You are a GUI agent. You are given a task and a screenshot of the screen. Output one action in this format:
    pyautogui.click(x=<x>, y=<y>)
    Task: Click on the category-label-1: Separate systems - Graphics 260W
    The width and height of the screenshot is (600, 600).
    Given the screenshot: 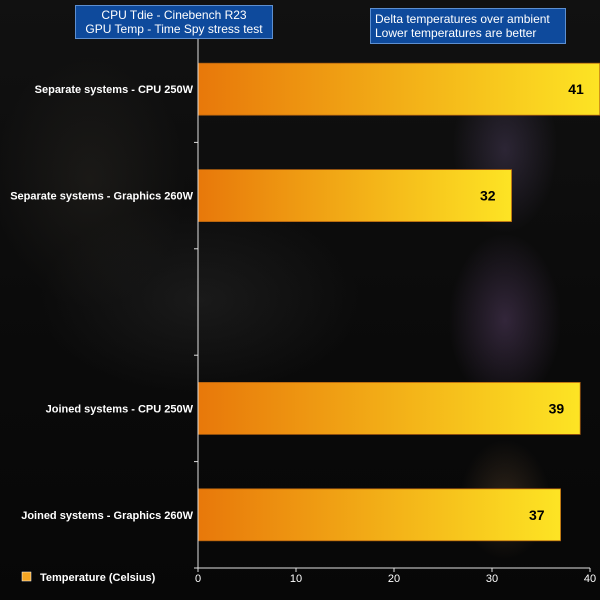 What is the action you would take?
    pyautogui.click(x=101, y=197)
    